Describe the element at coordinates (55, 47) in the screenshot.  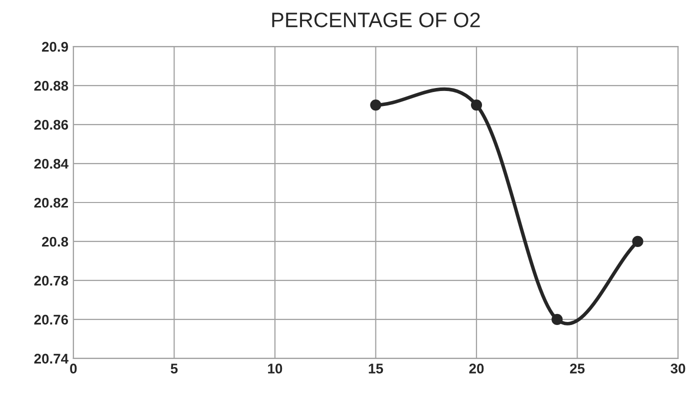
I see `y-tick-label: 20.9` at that location.